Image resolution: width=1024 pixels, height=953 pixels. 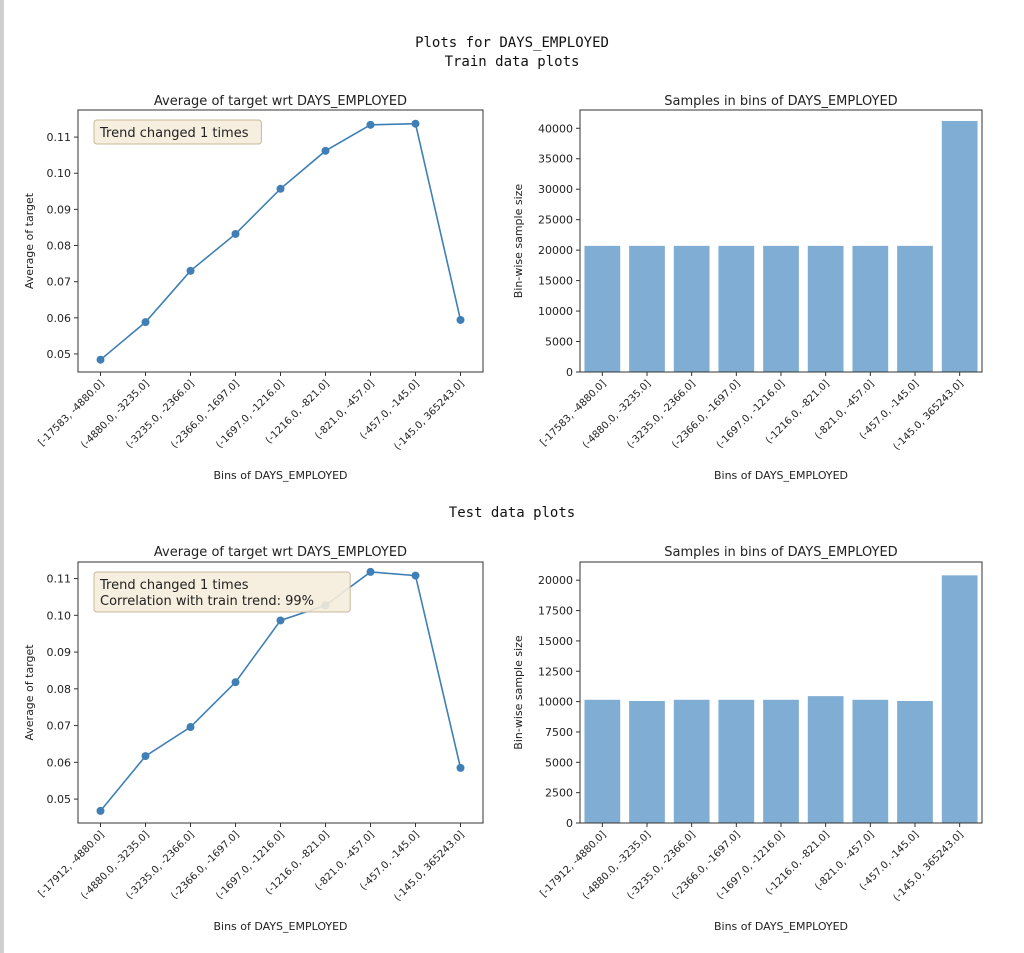 I want to click on y-tick-label: 2500, so click(x=559, y=793).